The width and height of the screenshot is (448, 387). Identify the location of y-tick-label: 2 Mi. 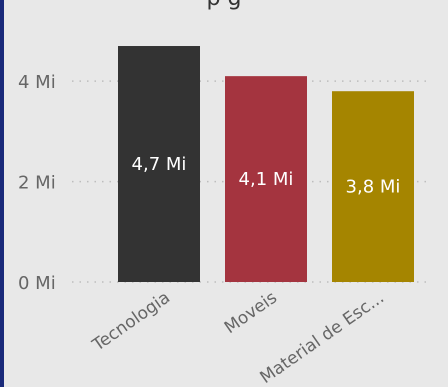
(37, 183).